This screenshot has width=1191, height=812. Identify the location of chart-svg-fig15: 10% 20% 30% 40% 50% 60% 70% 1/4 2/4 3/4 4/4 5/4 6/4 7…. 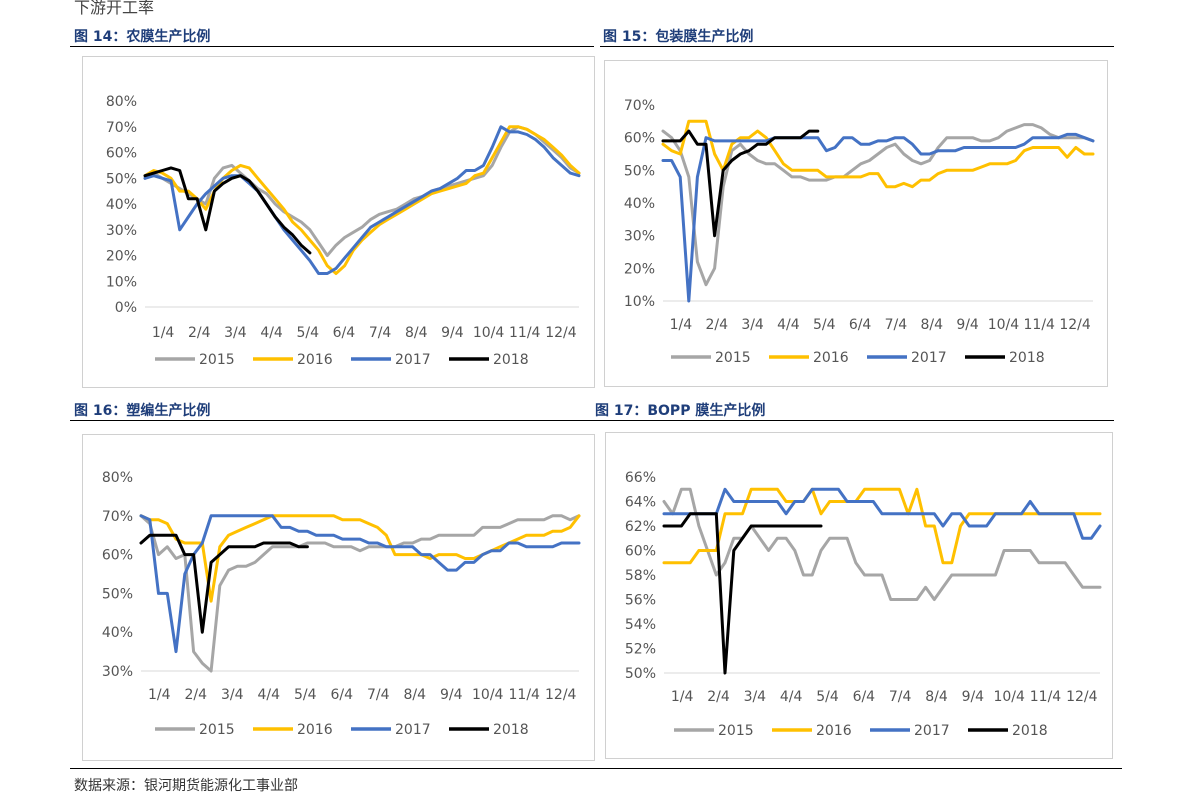
(859, 232).